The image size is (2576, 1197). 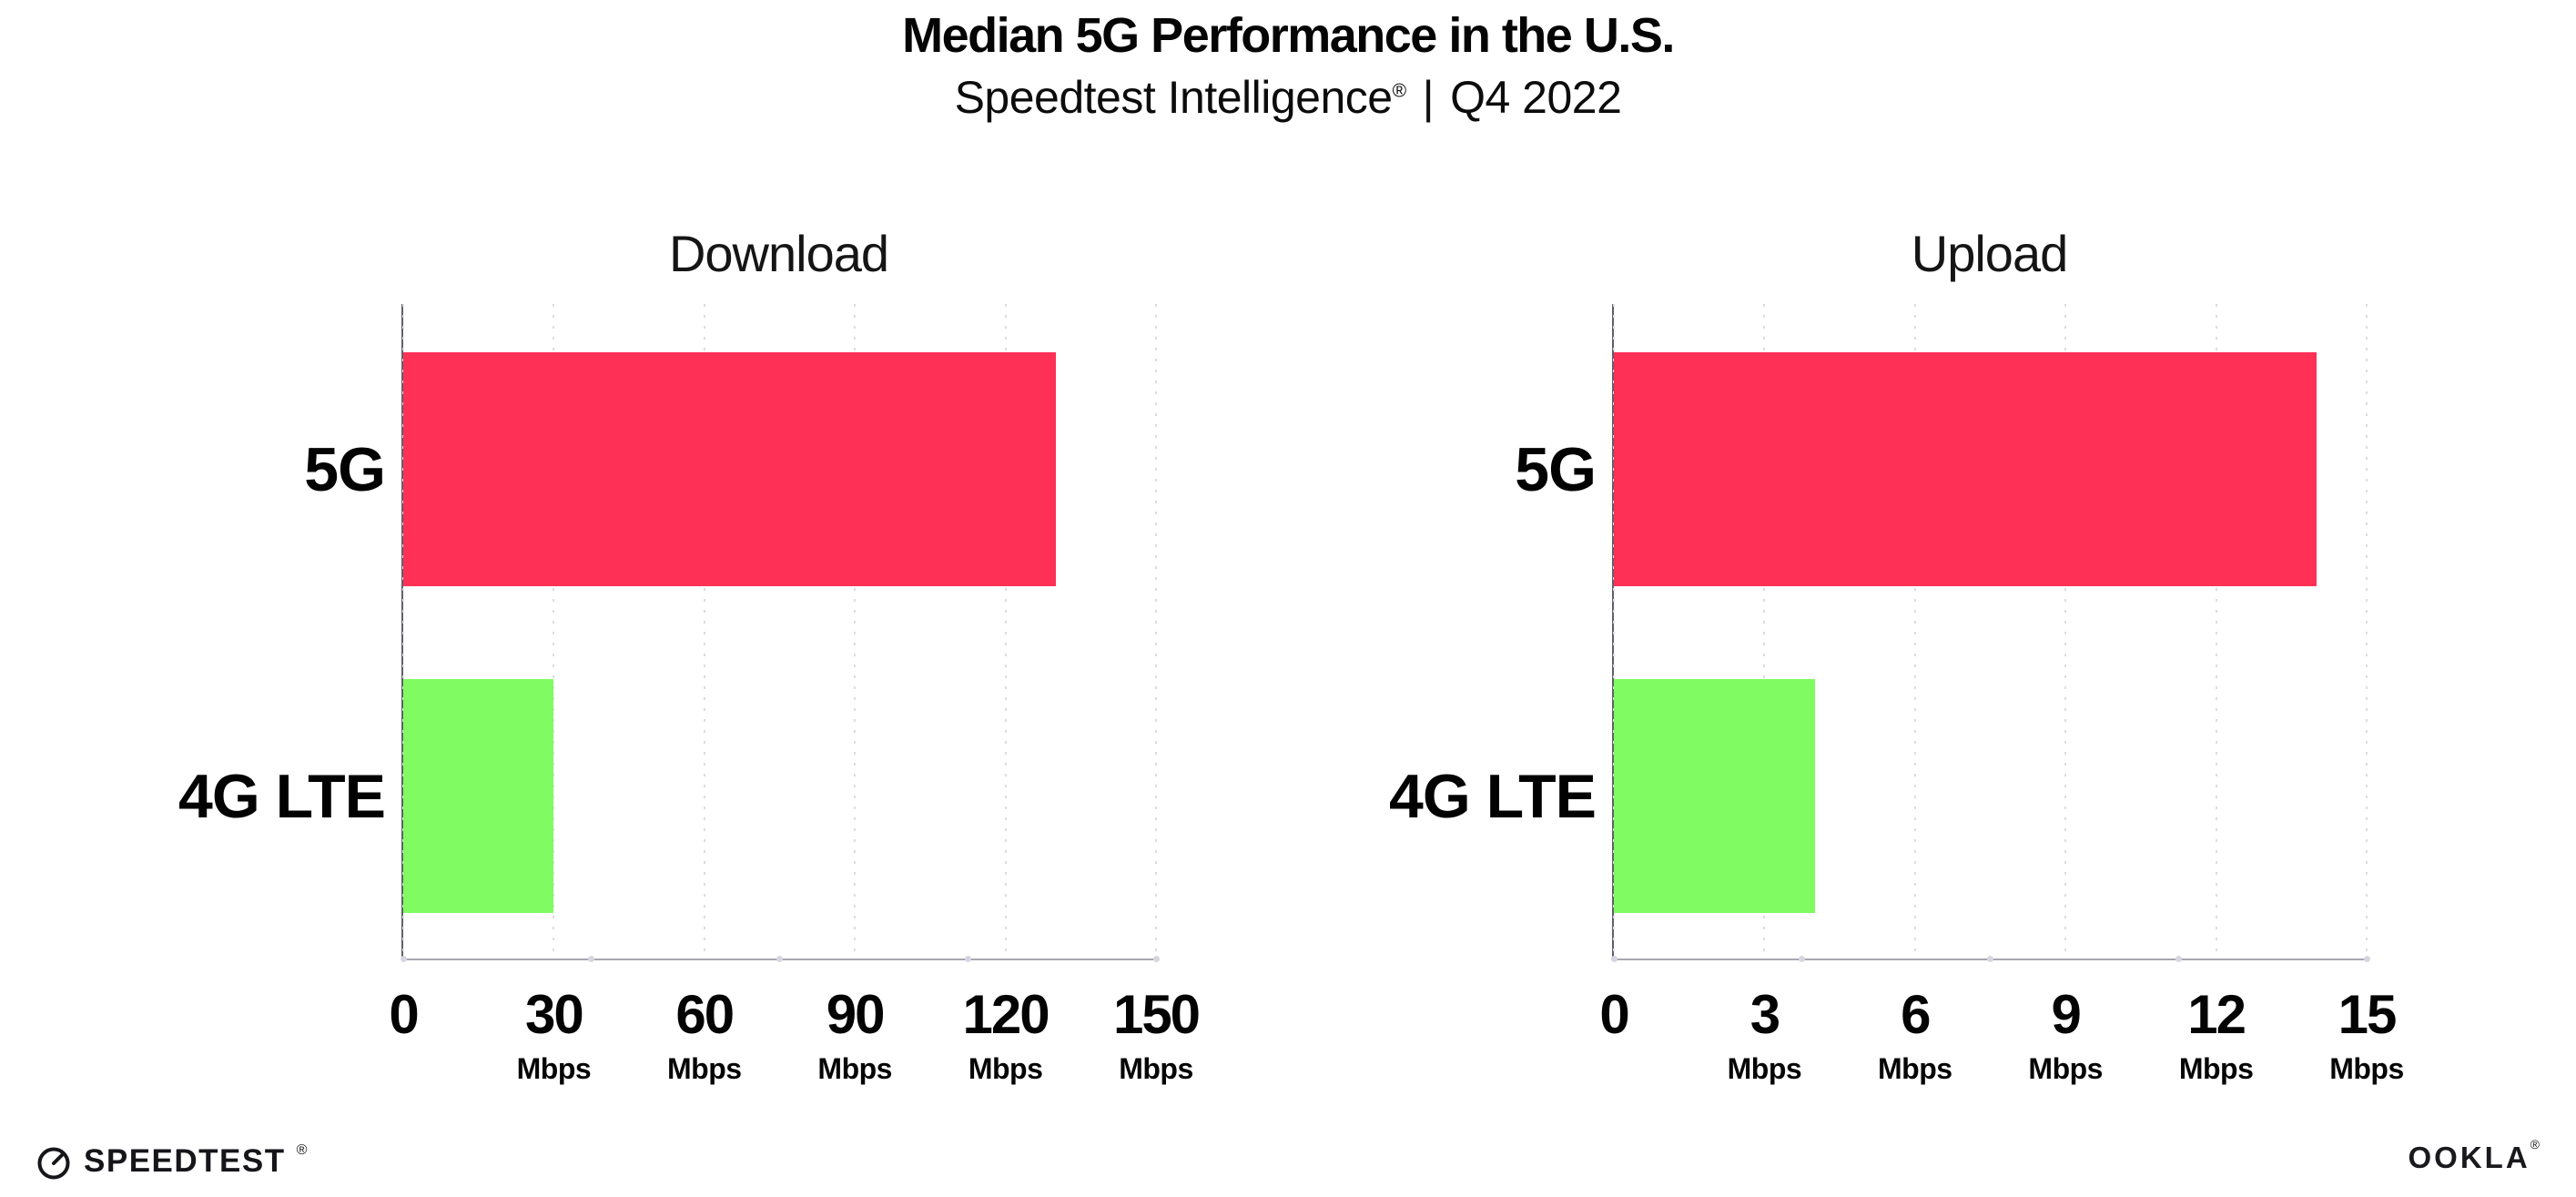 What do you see at coordinates (2368, 1015) in the screenshot?
I see `x-tick-value: 15` at bounding box center [2368, 1015].